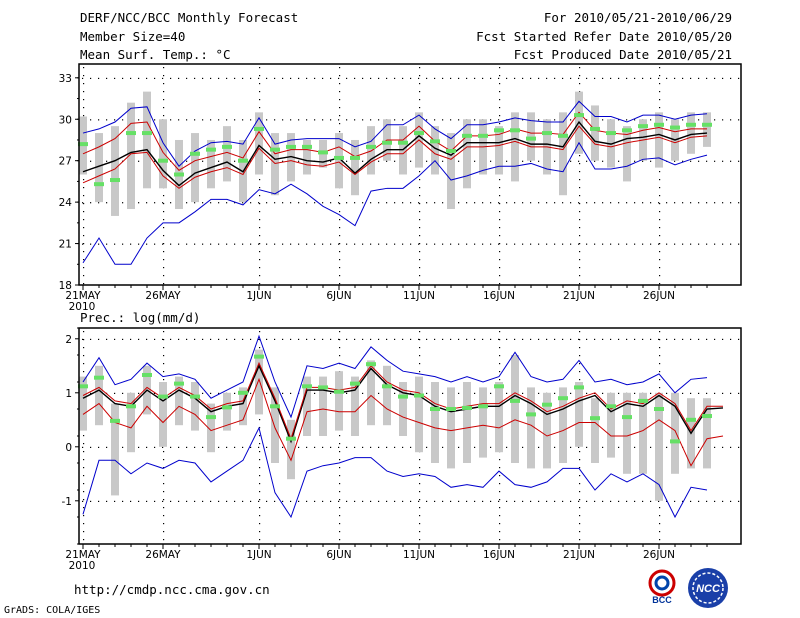 This screenshot has width=800, height=618. I want to click on series-lower, so click(395, 157).